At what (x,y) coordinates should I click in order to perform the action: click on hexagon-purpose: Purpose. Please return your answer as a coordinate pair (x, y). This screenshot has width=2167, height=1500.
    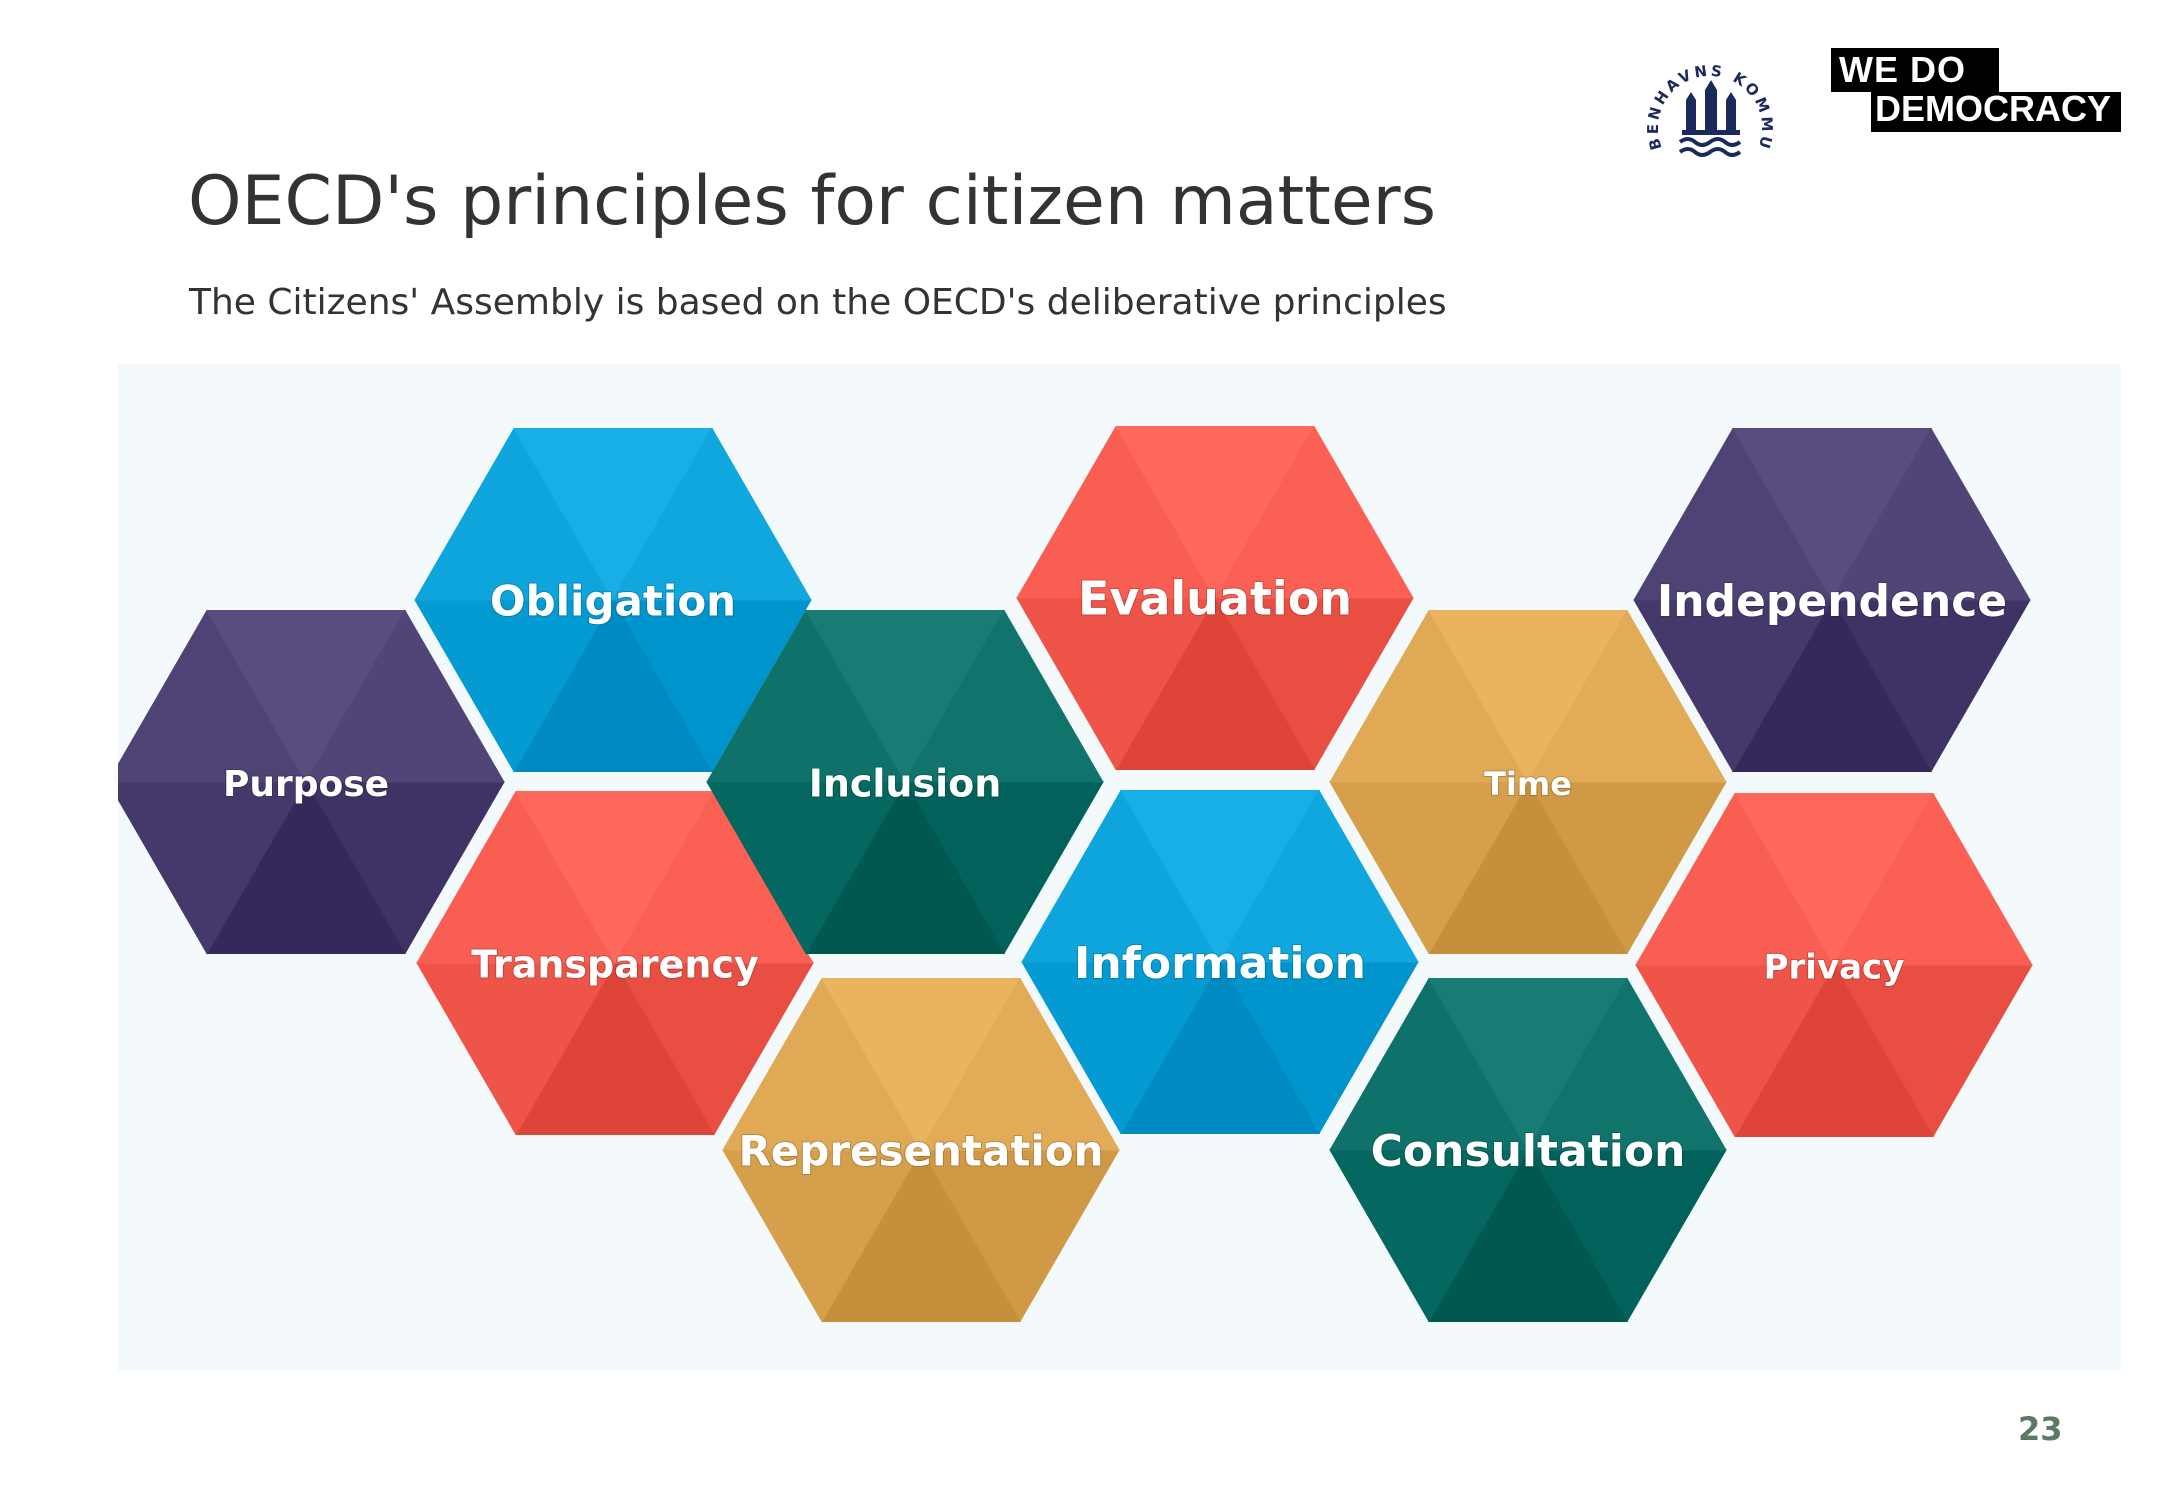
    Looking at the image, I should click on (311, 782).